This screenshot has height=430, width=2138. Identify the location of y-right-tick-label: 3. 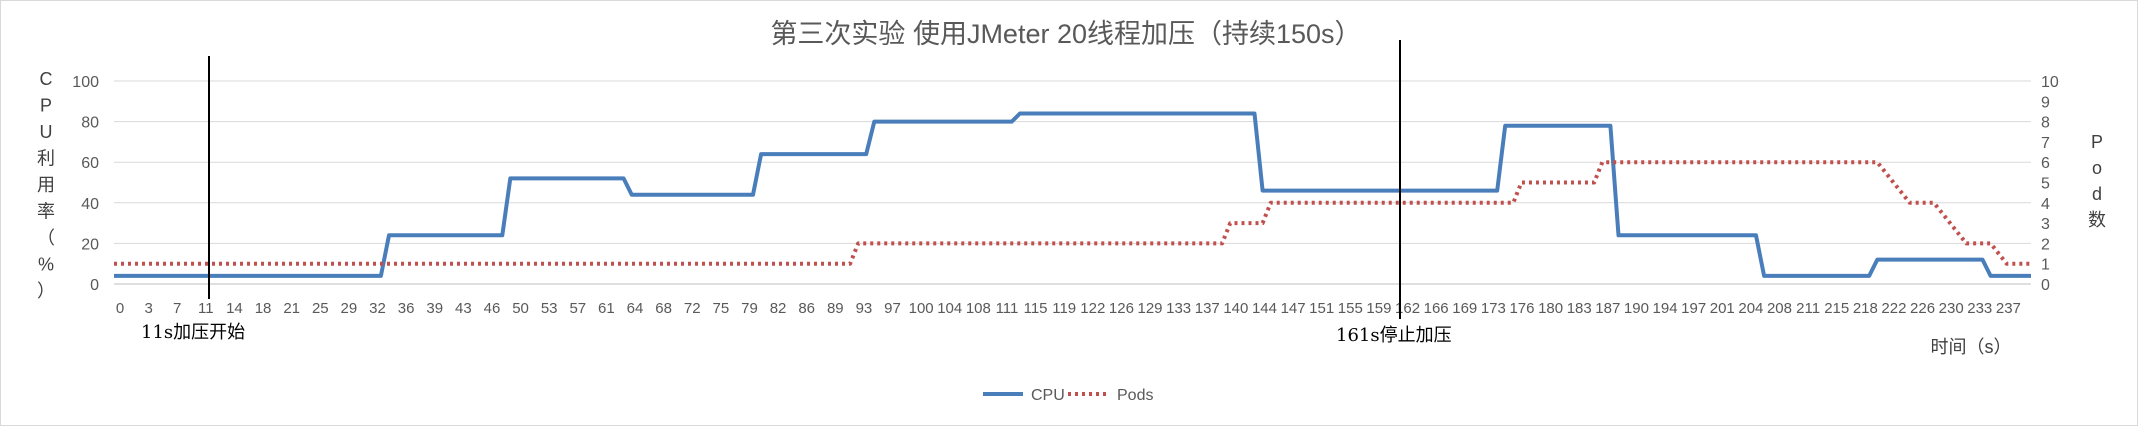
(2045, 224).